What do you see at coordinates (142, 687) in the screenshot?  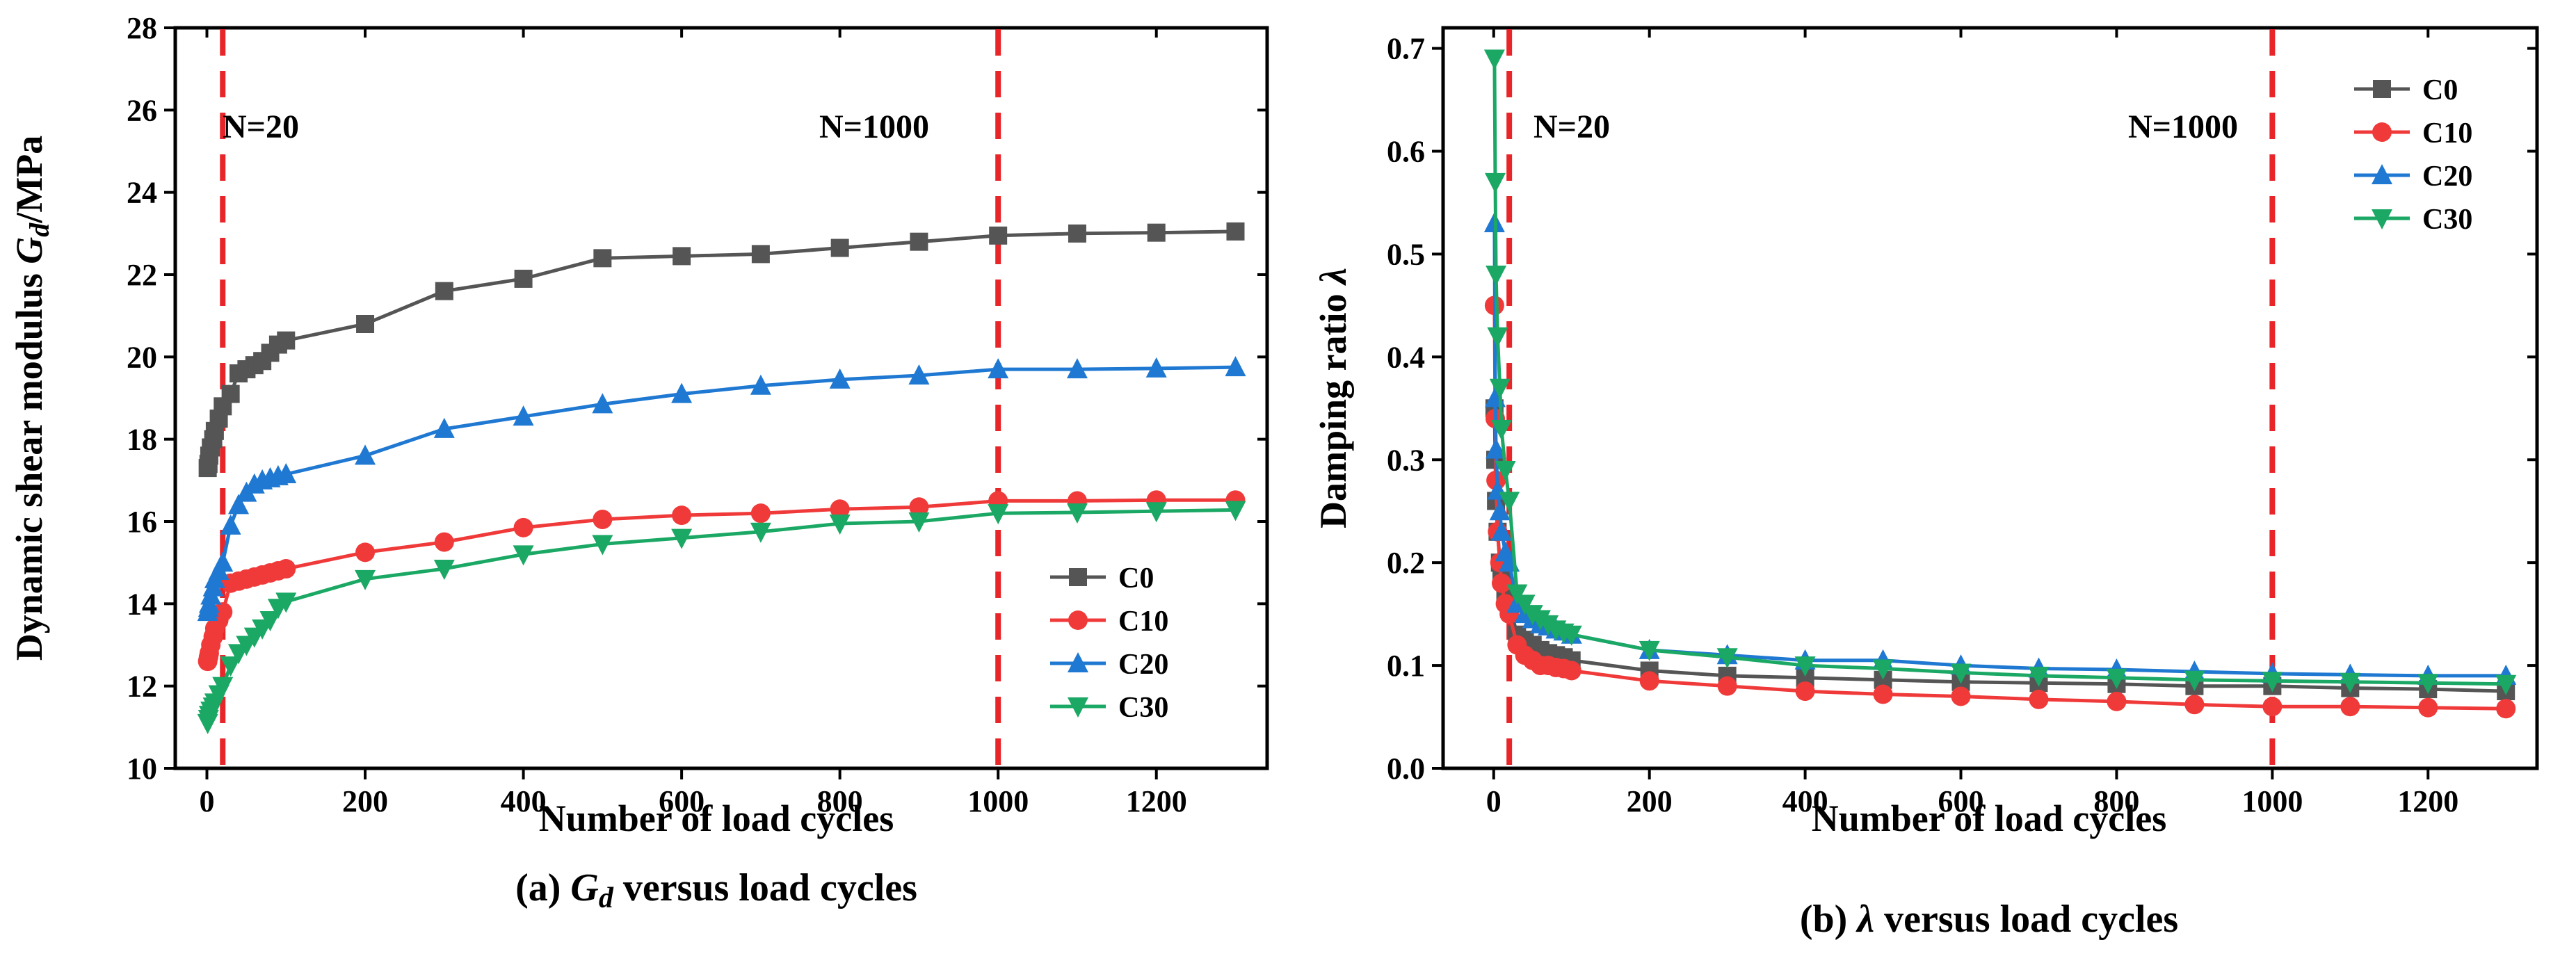 I see `y-tick-label: 12` at bounding box center [142, 687].